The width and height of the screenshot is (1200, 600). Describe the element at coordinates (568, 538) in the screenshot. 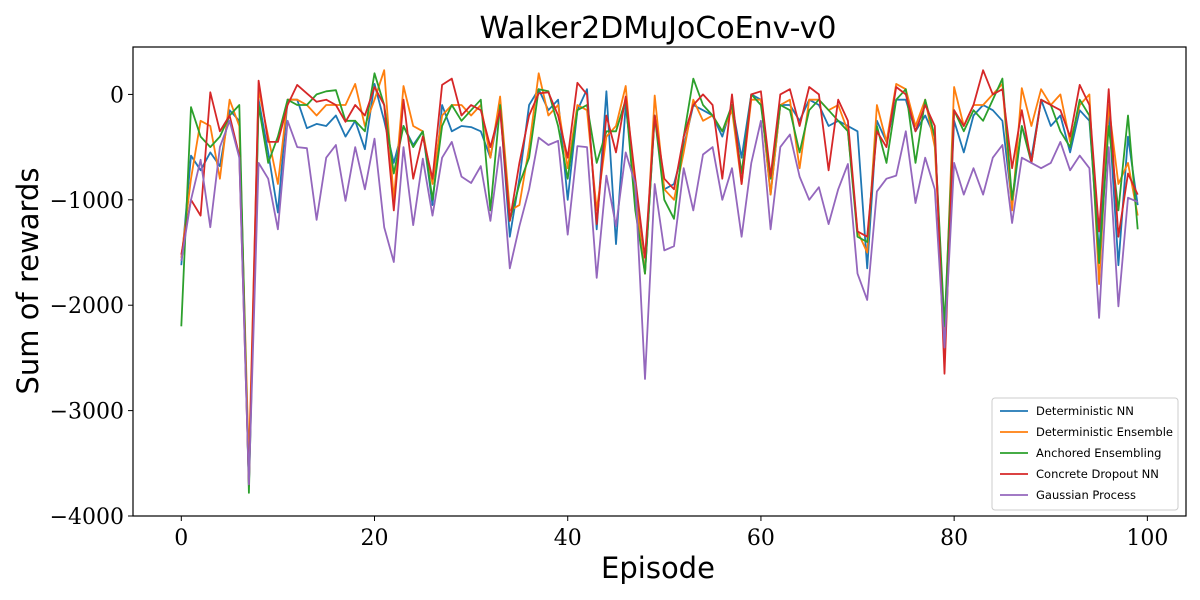

I see `x-tick-label: 40` at that location.